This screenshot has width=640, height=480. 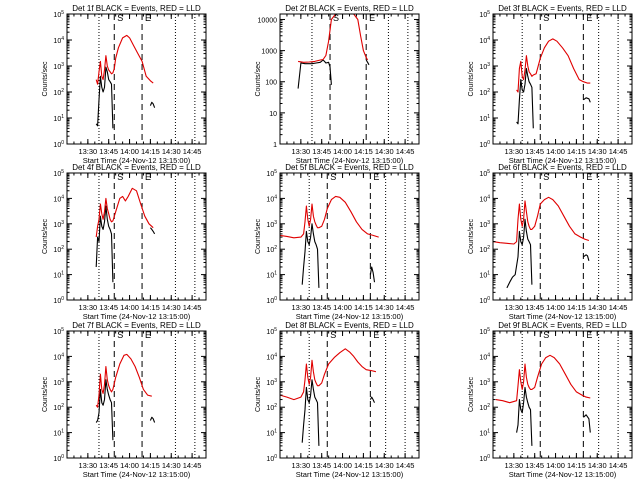 I want to click on panel-title: Det 5f BLACK = Events, RED = LLD, so click(x=349, y=167).